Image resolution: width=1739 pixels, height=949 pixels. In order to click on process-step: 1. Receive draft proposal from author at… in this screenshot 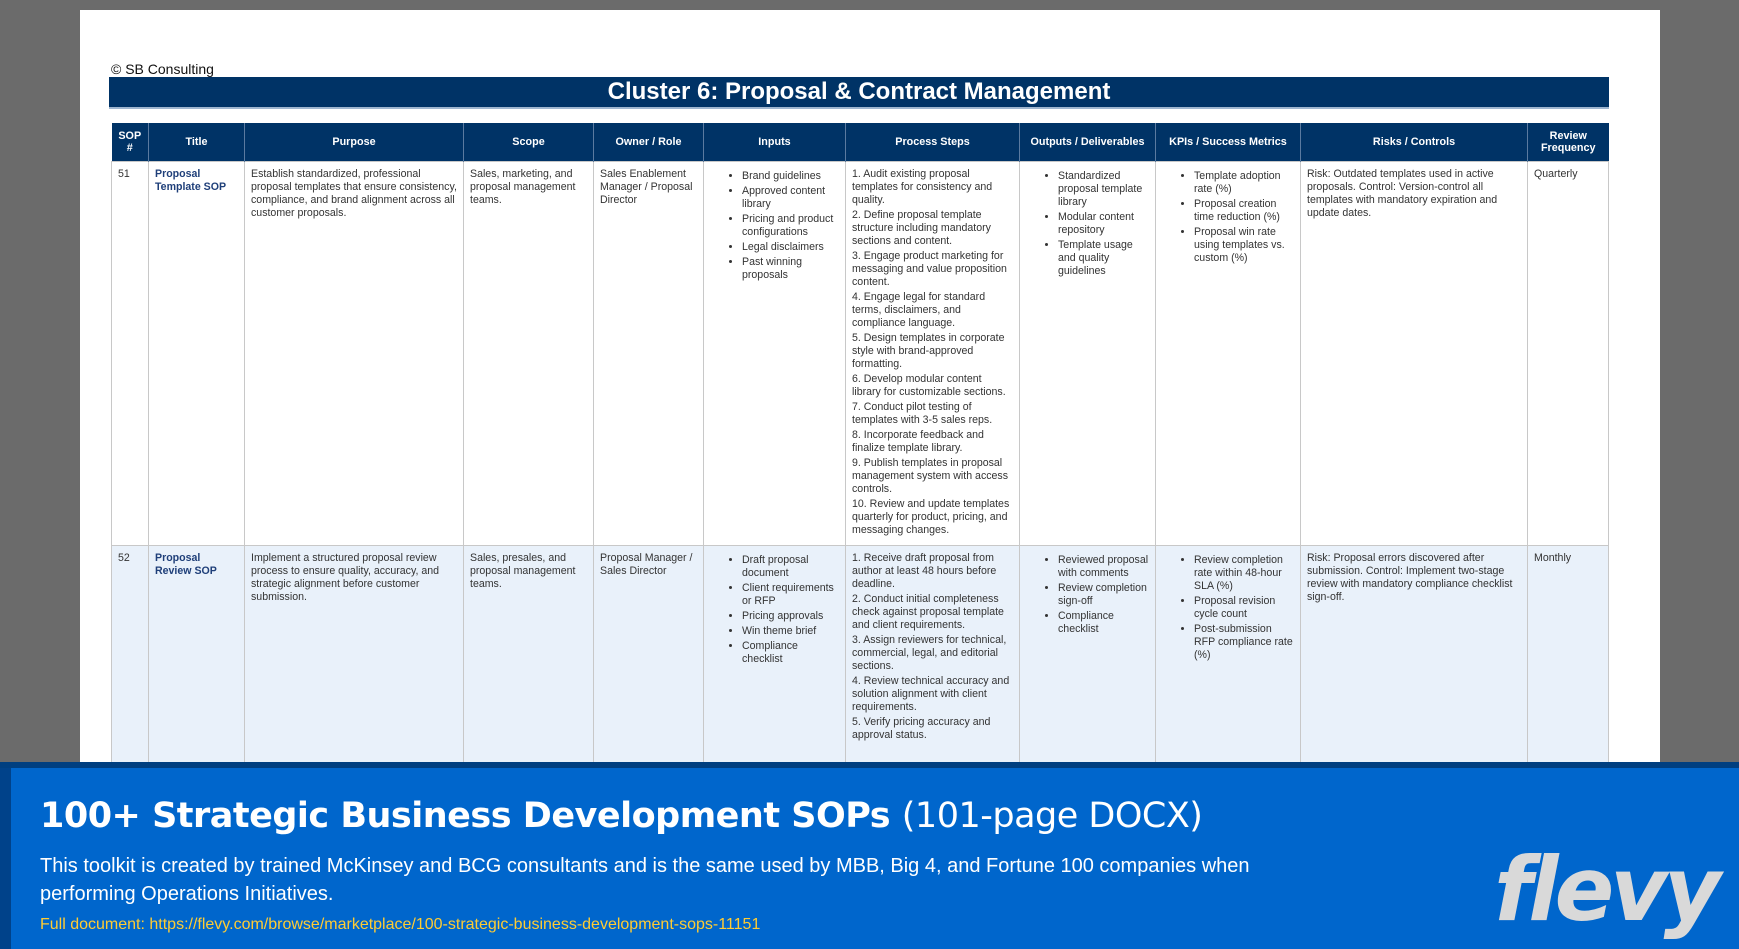, I will do `click(924, 571)`.